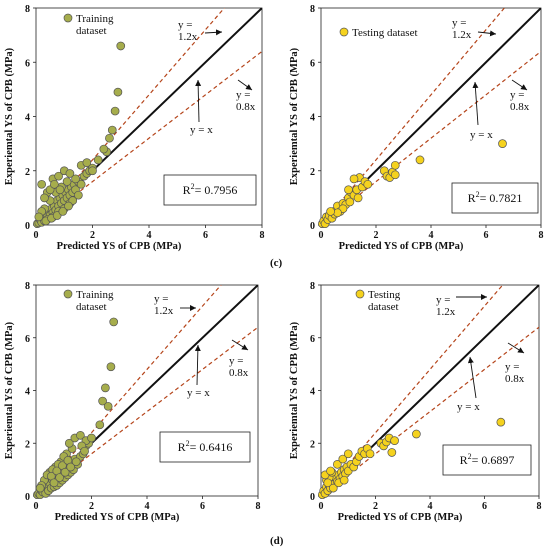  Describe the element at coordinates (27, 497) in the screenshot. I see `y-tick-label: 0` at that location.